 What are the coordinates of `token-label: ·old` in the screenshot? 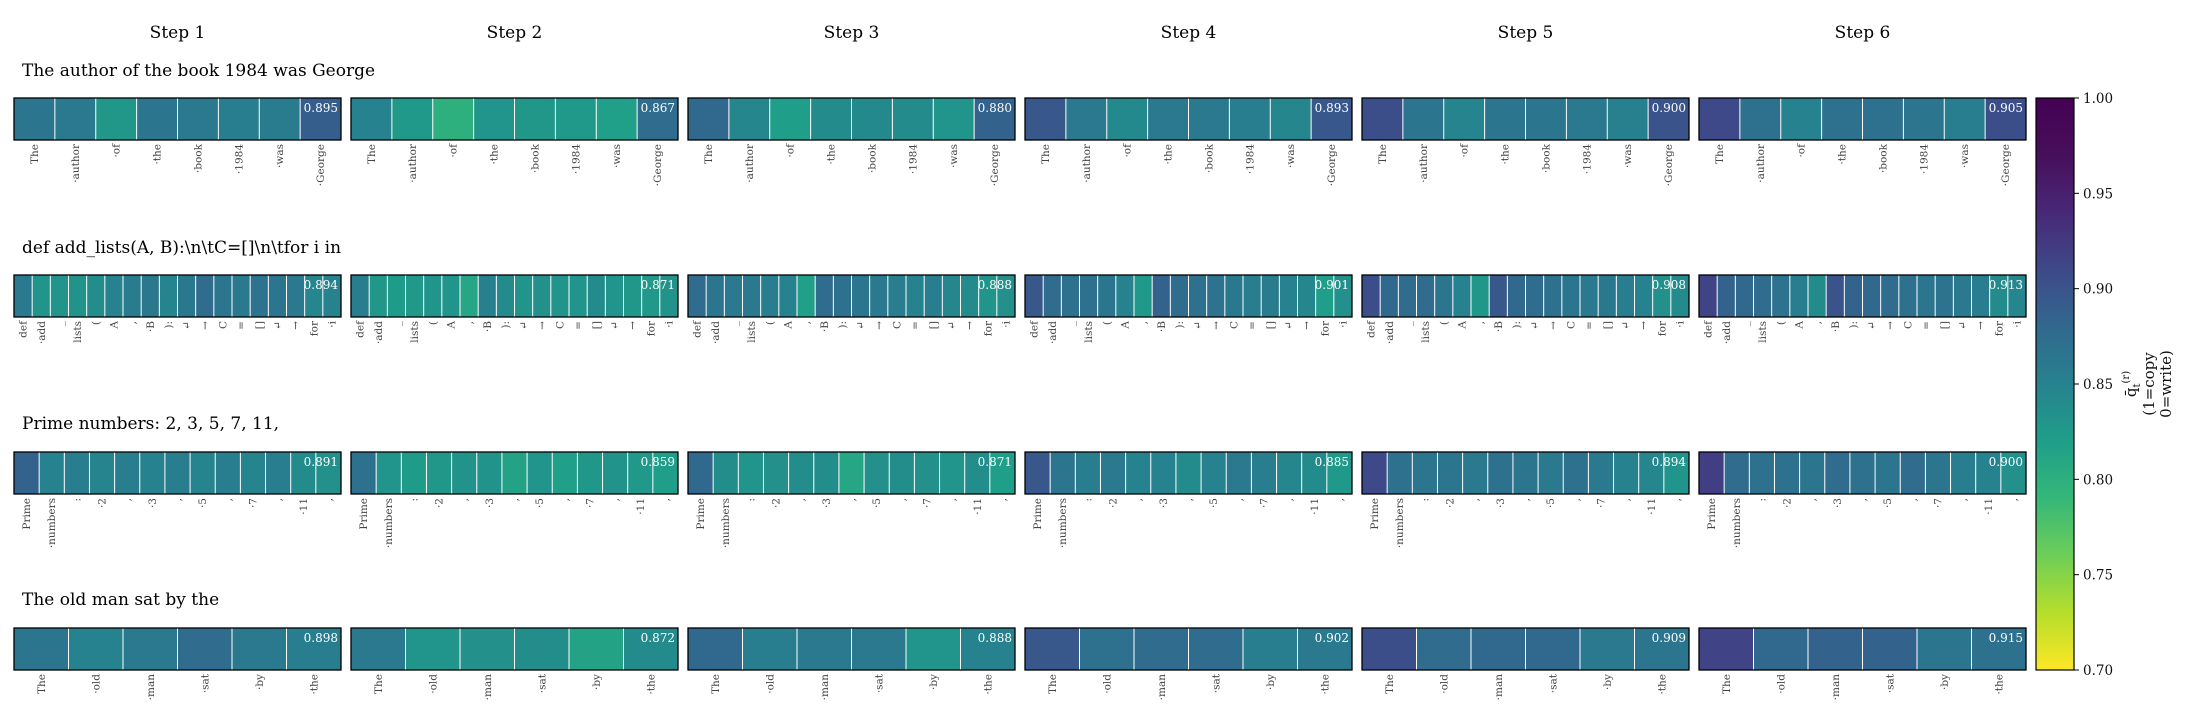 It's located at (433, 684).